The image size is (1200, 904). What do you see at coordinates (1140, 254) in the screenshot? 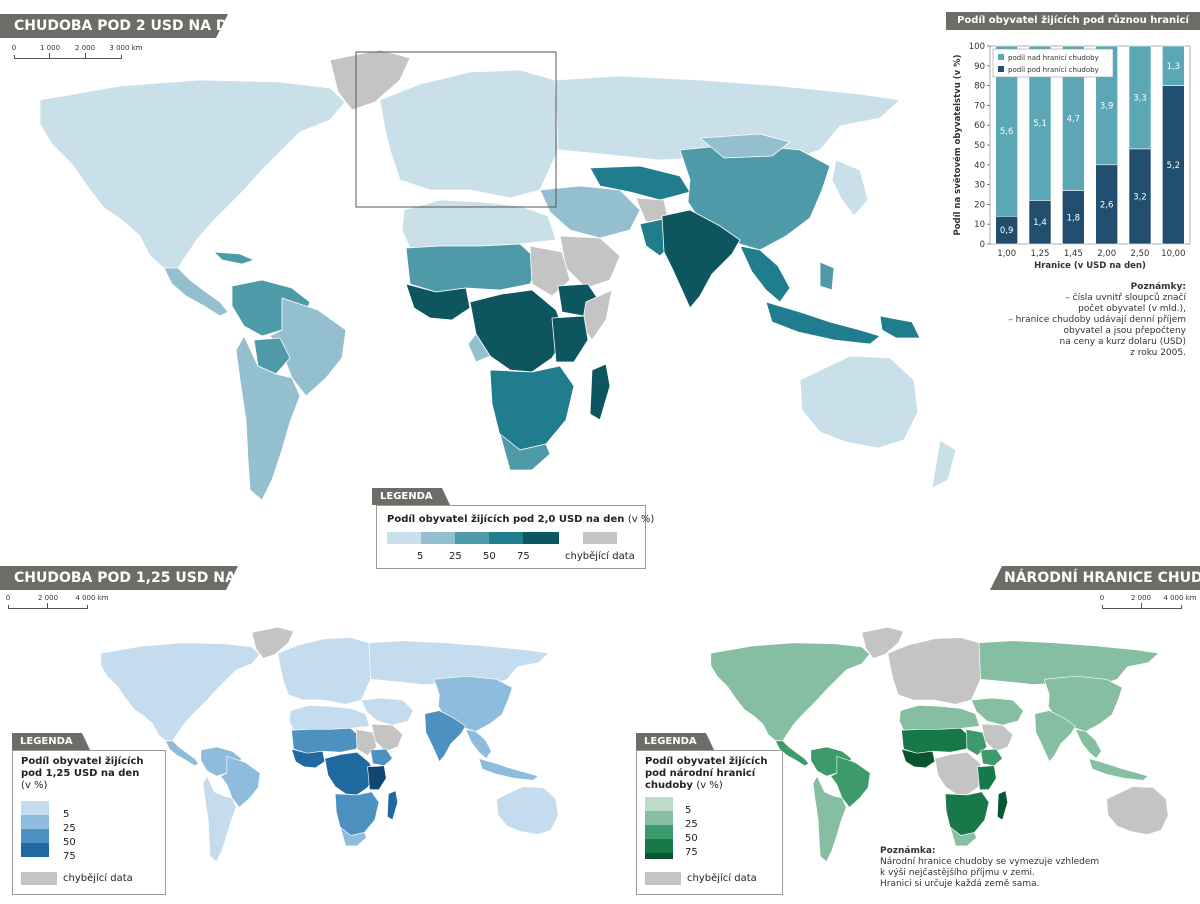
I see `x-tick-label: 2,50` at bounding box center [1140, 254].